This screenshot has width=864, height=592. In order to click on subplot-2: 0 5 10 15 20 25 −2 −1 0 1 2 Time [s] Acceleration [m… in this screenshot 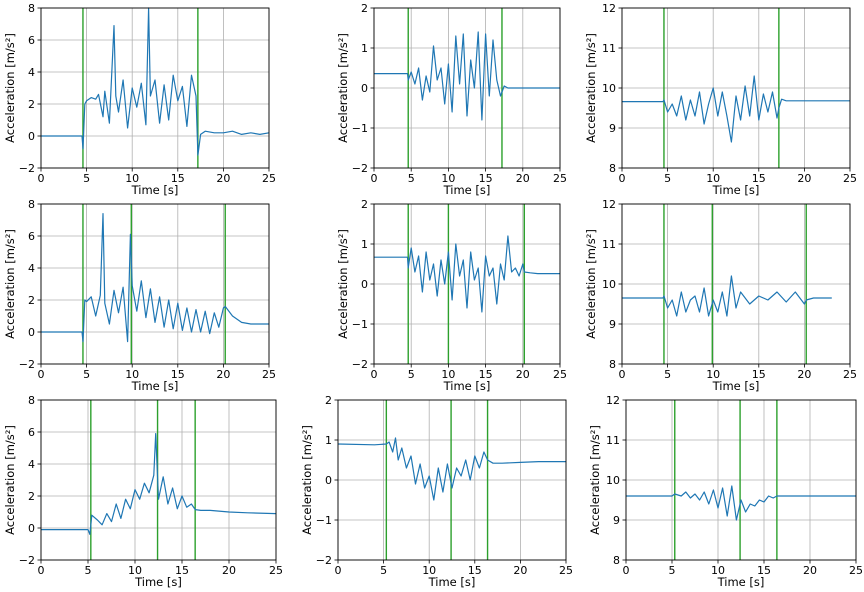, I will do `click(451, 99)`.